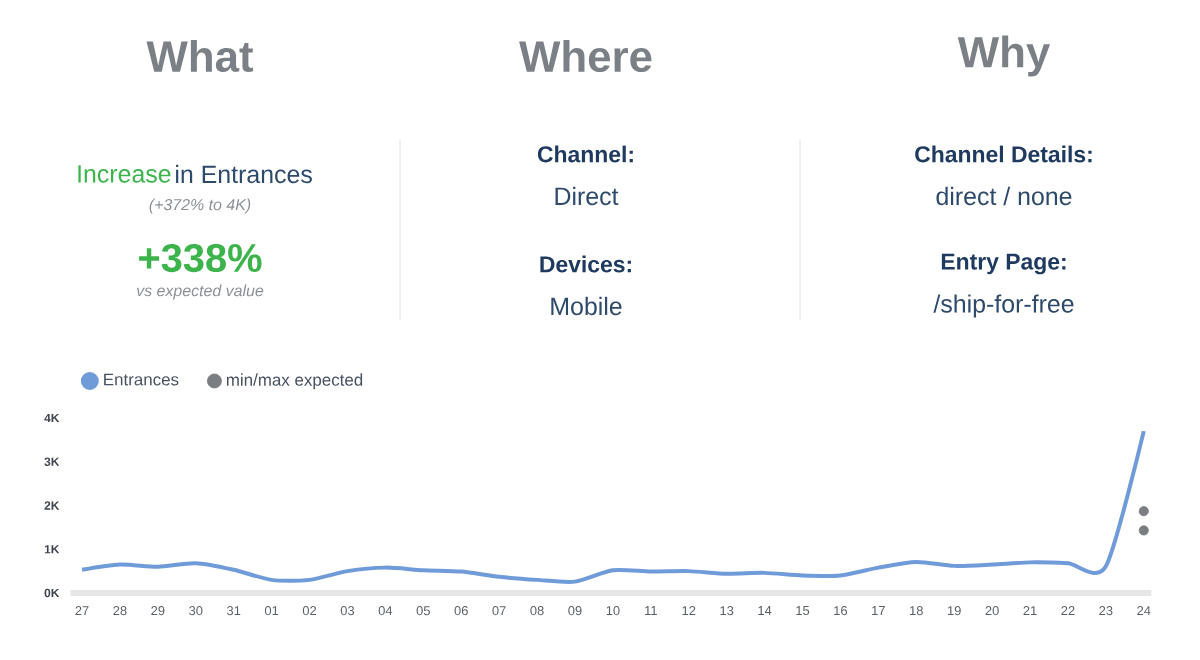  What do you see at coordinates (1003, 306) in the screenshot?
I see `text: /ship-for-free` at bounding box center [1003, 306].